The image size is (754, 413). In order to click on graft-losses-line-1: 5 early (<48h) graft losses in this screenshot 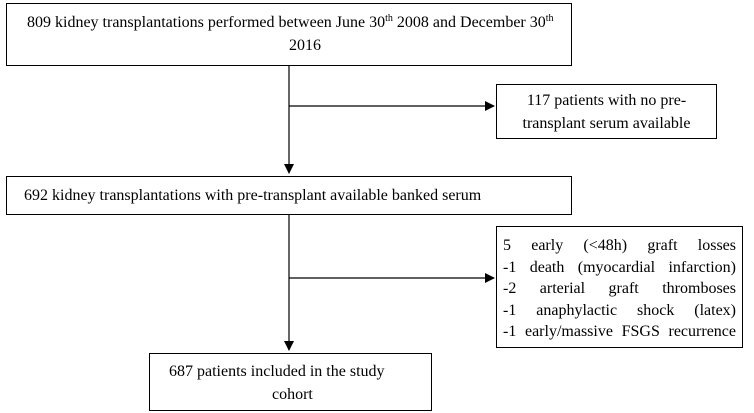, I will do `click(619, 245)`.